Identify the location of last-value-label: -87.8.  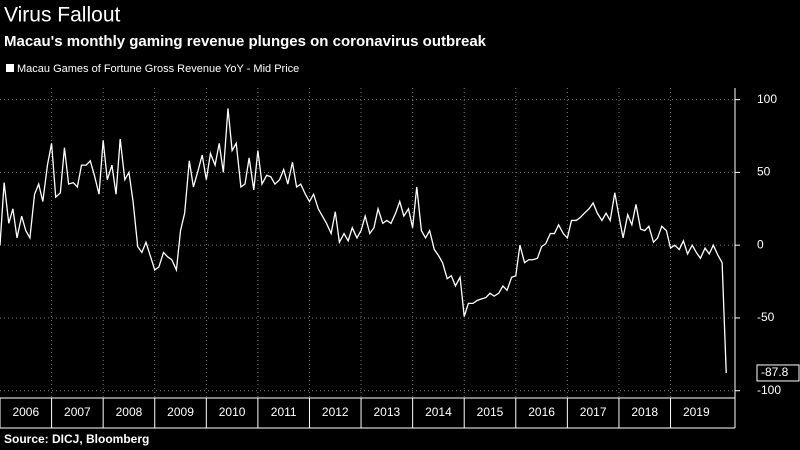
(775, 372).